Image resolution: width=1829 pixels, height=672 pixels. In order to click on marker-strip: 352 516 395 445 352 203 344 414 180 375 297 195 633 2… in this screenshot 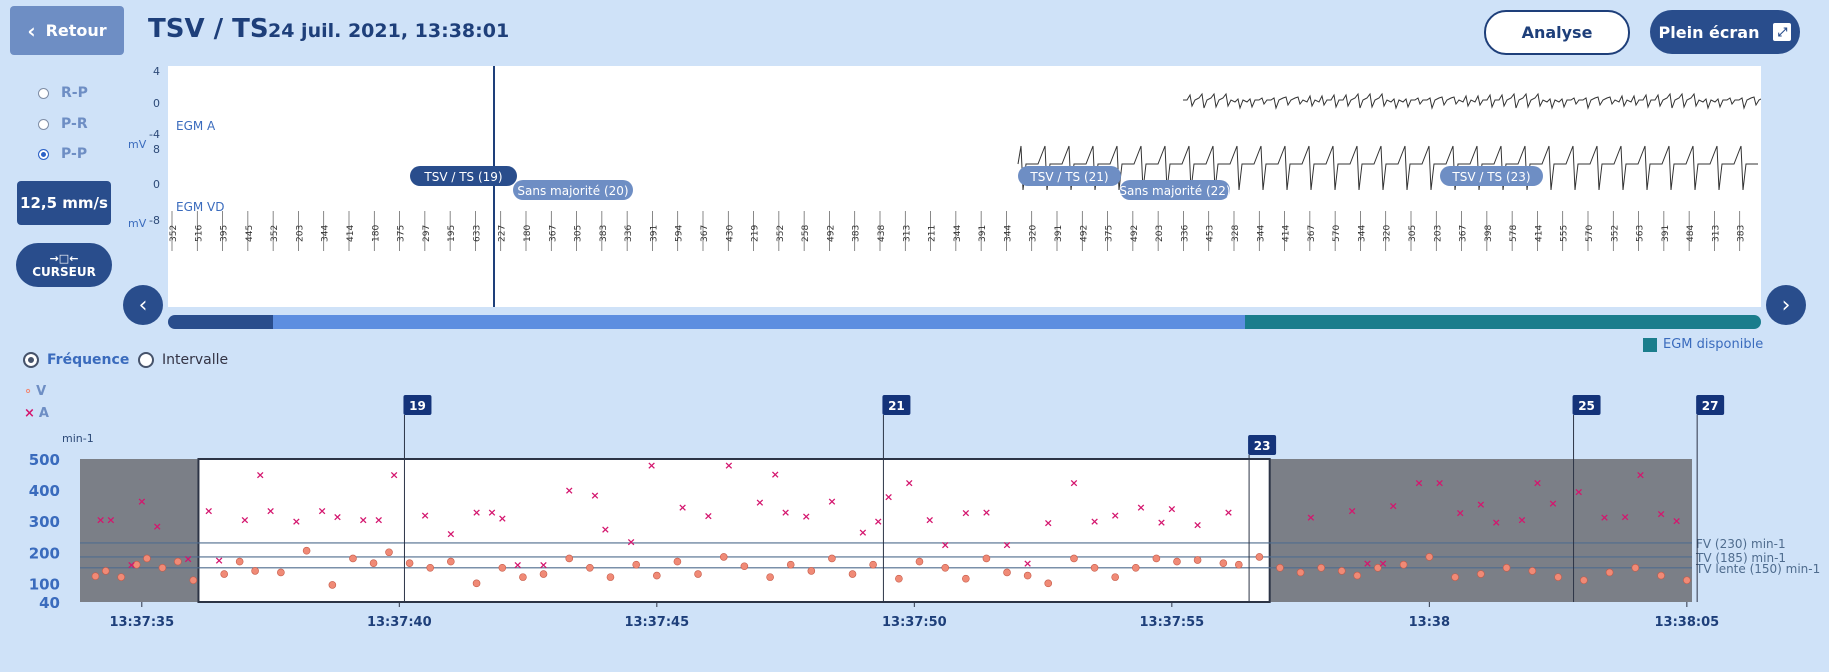, I will do `click(958, 231)`.